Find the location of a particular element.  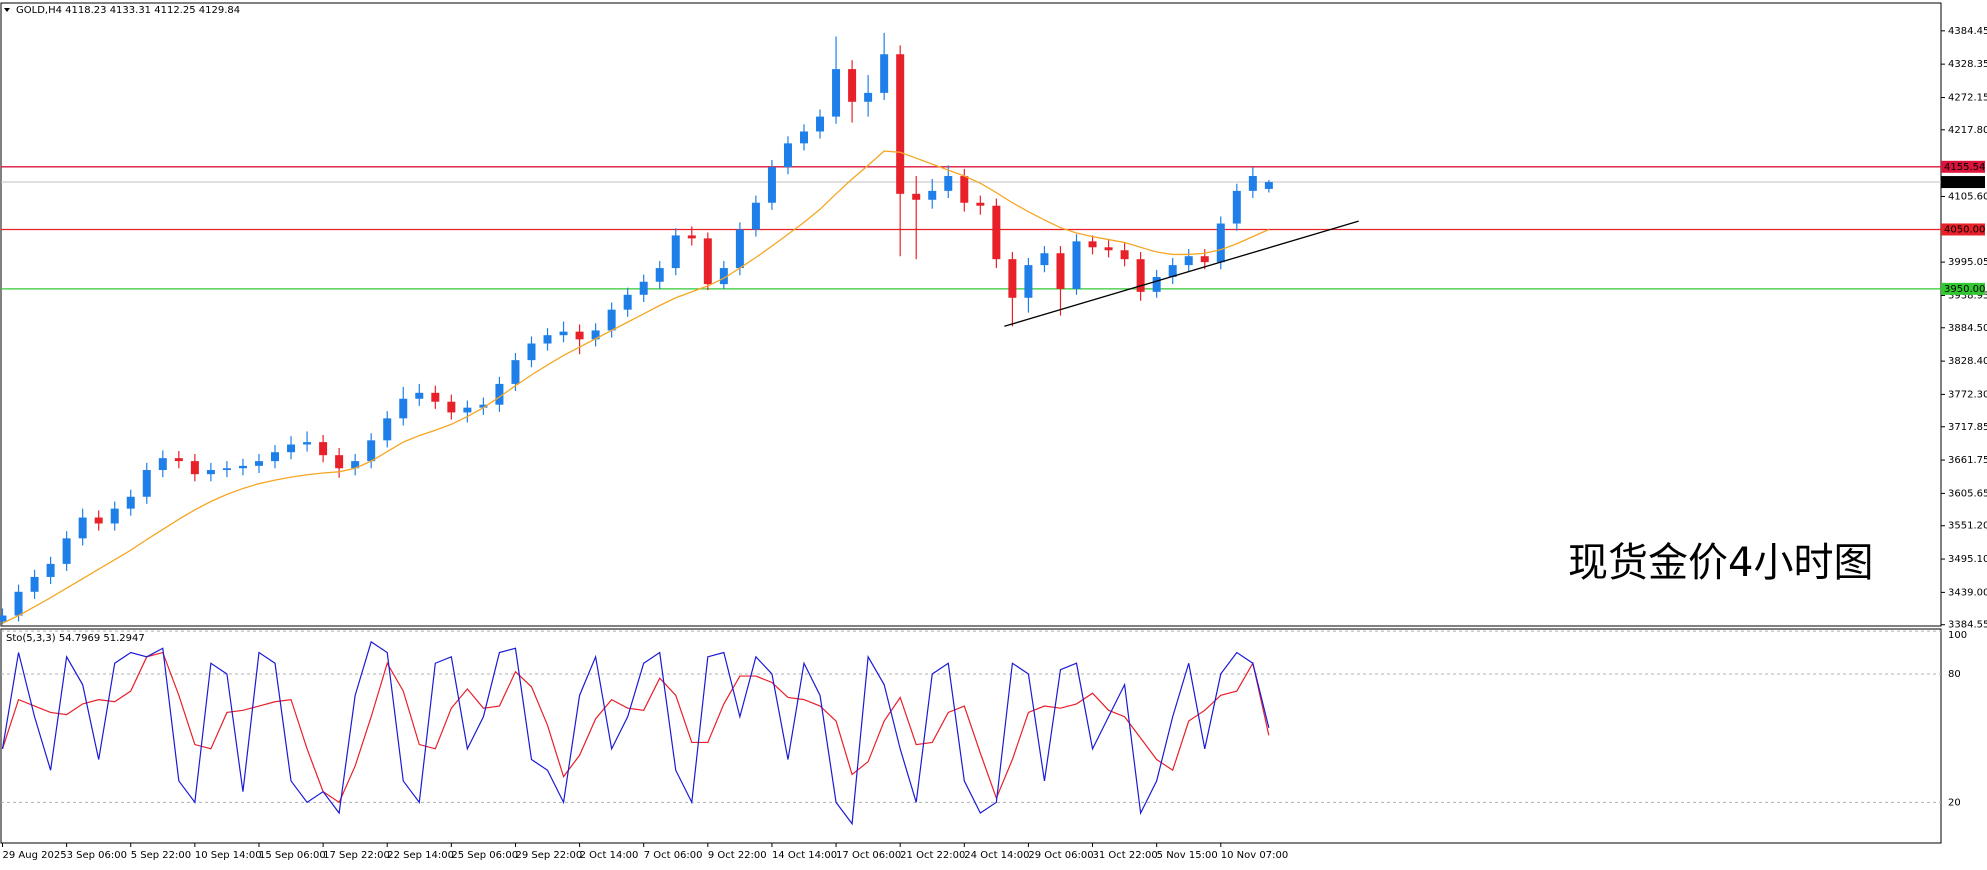

y-tick-label: 3772.30 is located at coordinates (1967, 394).